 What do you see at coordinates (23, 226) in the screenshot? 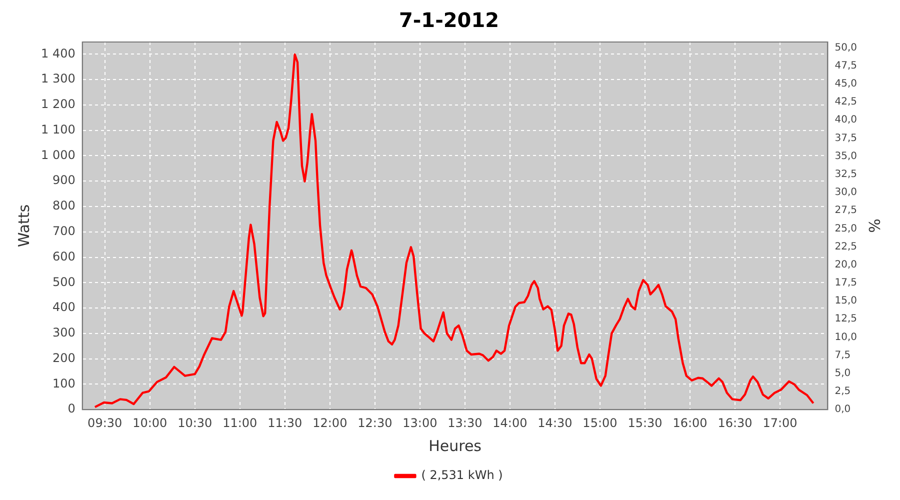
I see `y-axis-title: Watts` at bounding box center [23, 226].